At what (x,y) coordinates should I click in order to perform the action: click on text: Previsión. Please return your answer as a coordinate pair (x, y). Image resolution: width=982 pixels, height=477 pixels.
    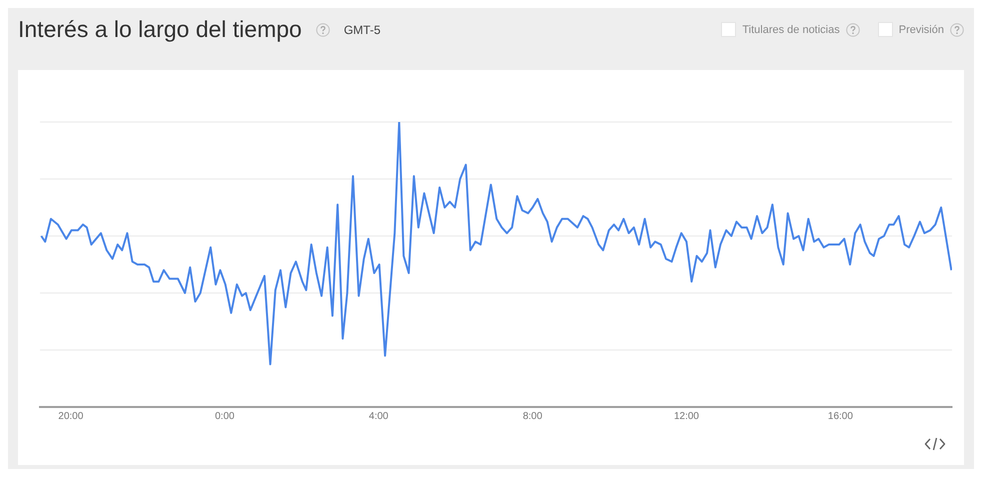
    Looking at the image, I should click on (921, 30).